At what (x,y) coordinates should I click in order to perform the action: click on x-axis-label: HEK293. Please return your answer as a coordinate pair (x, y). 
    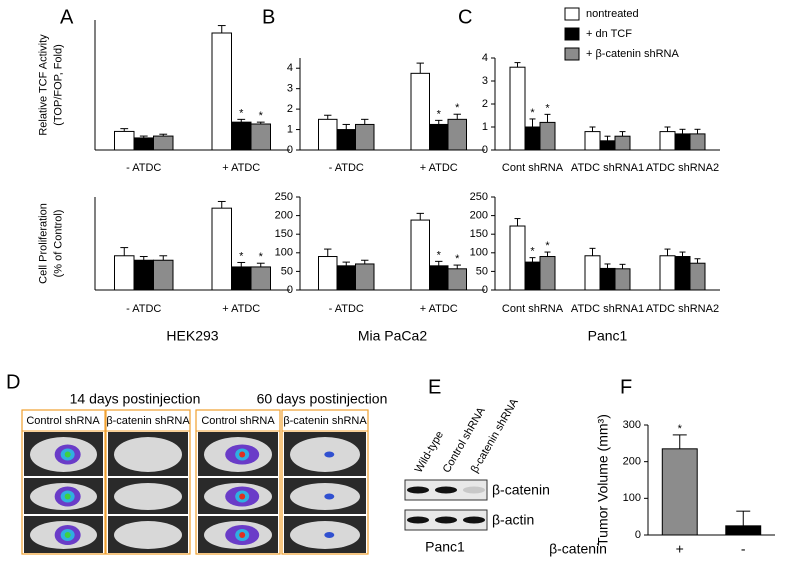
    Looking at the image, I should click on (192, 336).